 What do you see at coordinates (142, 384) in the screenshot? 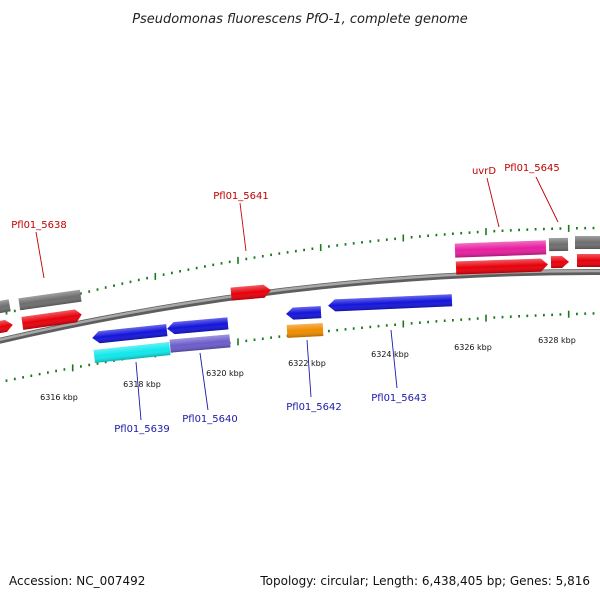
I see `tick-label-6318: 6318 kbp` at bounding box center [142, 384].